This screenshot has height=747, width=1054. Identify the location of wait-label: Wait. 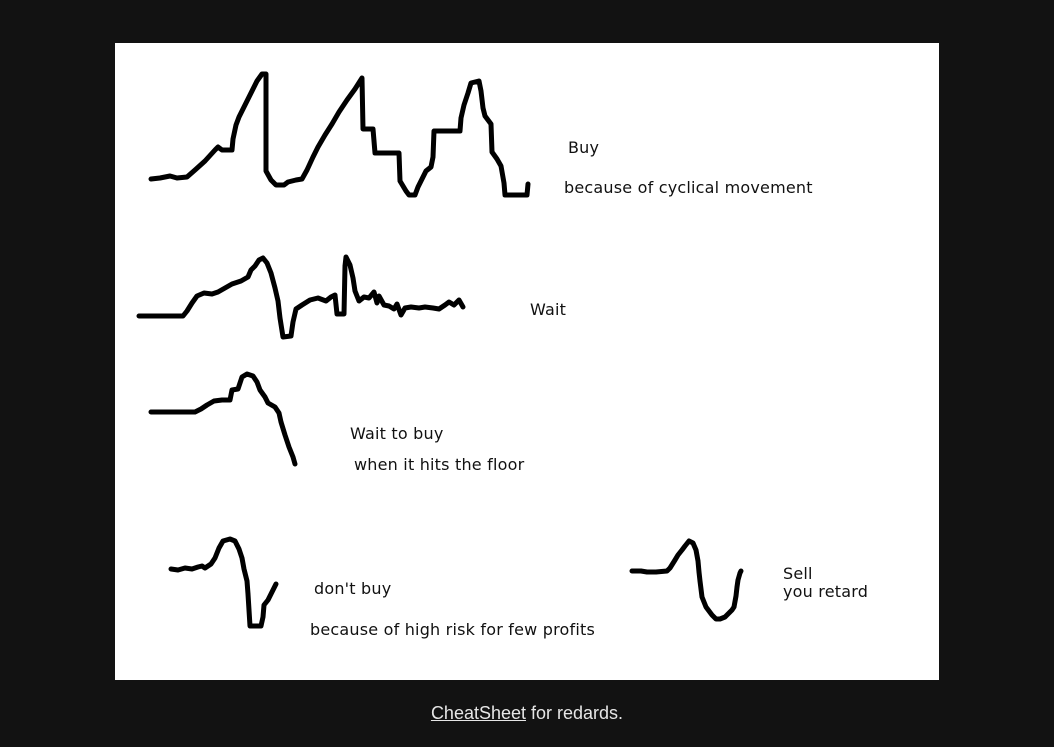
(548, 309).